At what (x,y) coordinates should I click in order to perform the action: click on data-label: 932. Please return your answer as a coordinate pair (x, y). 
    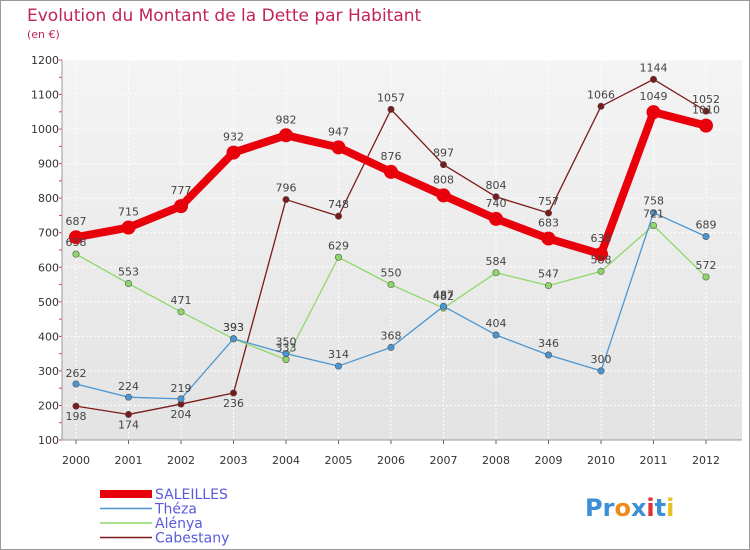
    Looking at the image, I should click on (233, 137).